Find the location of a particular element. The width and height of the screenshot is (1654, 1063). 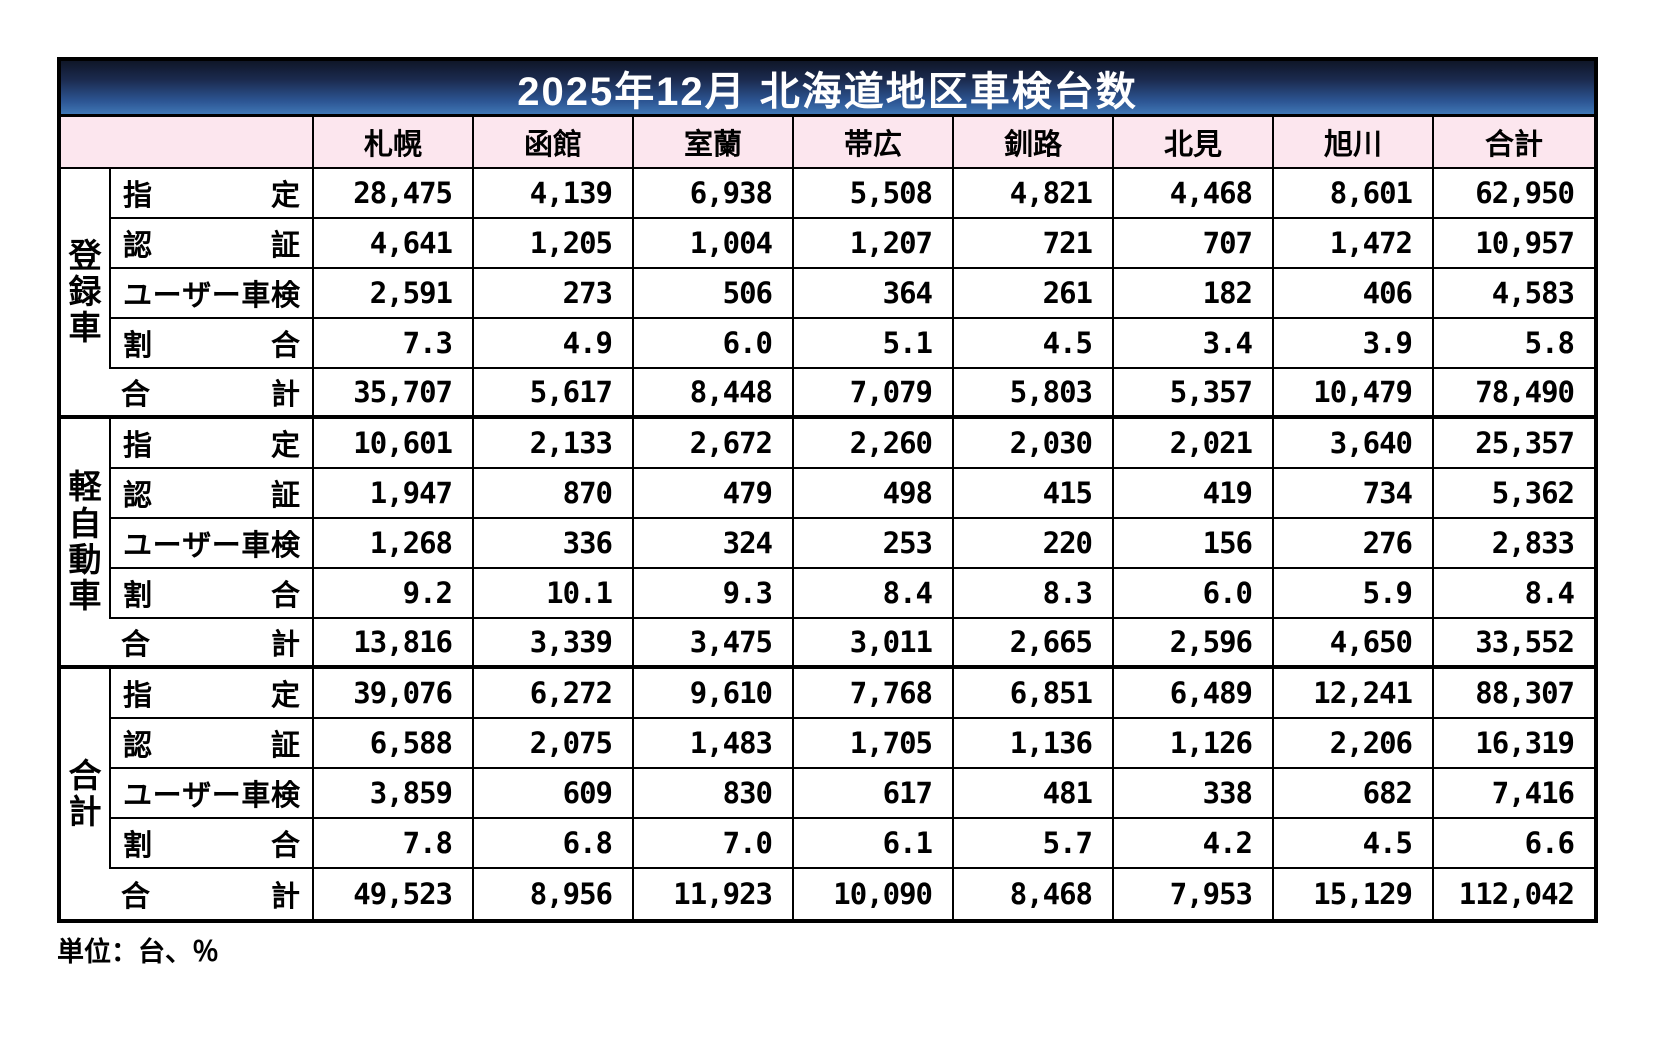

table-title: 2025年12月 北海道地区車検台数 is located at coordinates (827, 91).